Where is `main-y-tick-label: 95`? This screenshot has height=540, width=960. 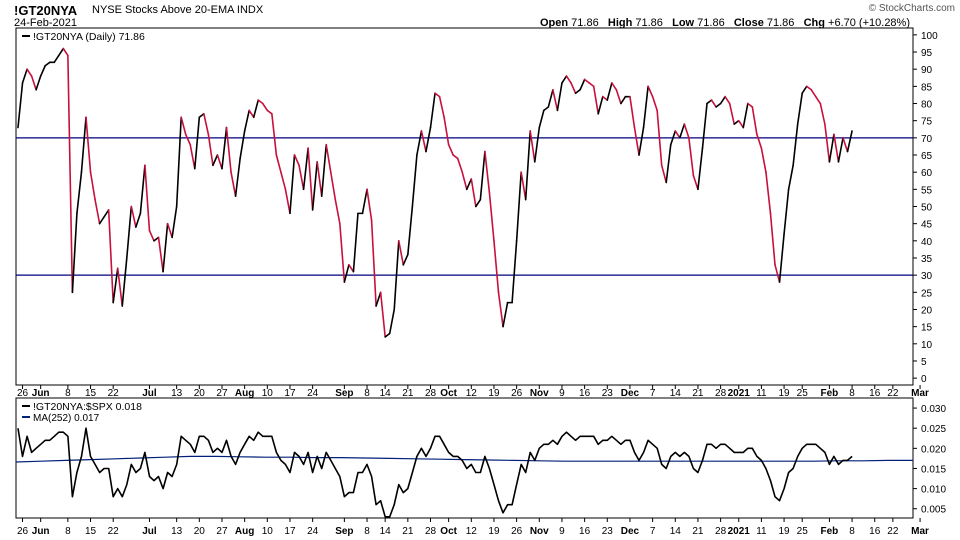
main-y-tick-label: 95 is located at coordinates (927, 53).